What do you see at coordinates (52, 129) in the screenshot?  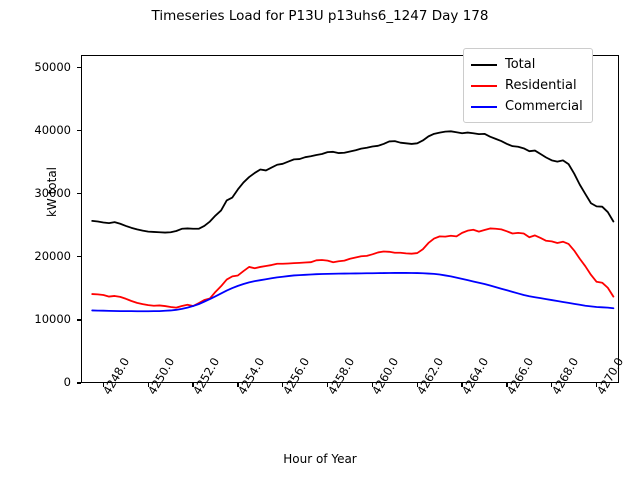 I see `y-tick-label: 40000` at bounding box center [52, 129].